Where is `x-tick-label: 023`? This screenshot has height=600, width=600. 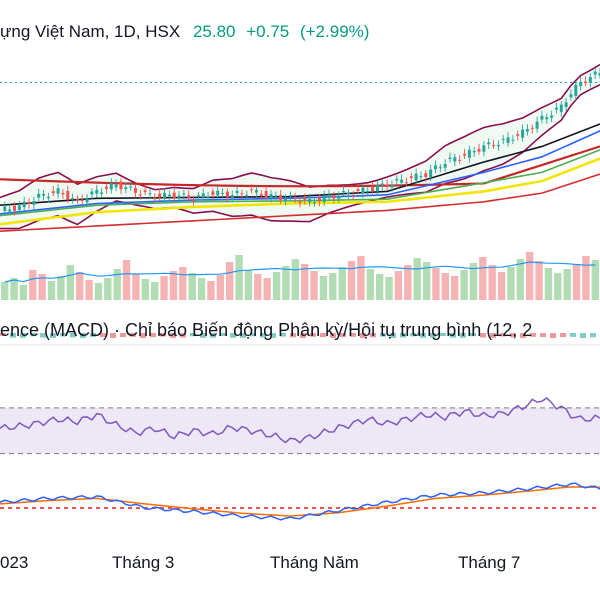
x-tick-label: 023 is located at coordinates (14, 562).